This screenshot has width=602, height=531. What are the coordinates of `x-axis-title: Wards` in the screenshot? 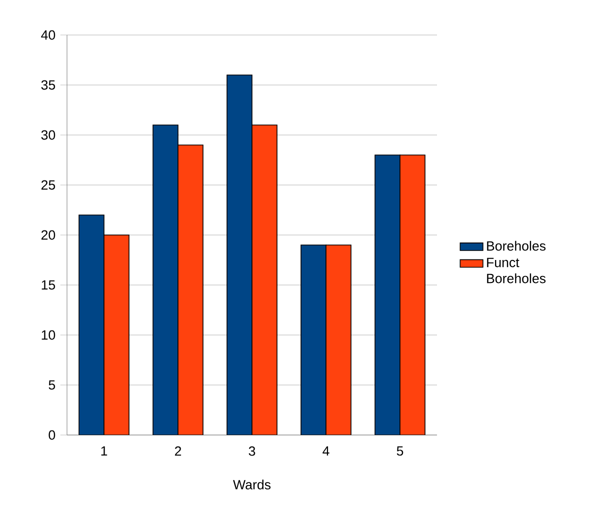 It's located at (252, 485).